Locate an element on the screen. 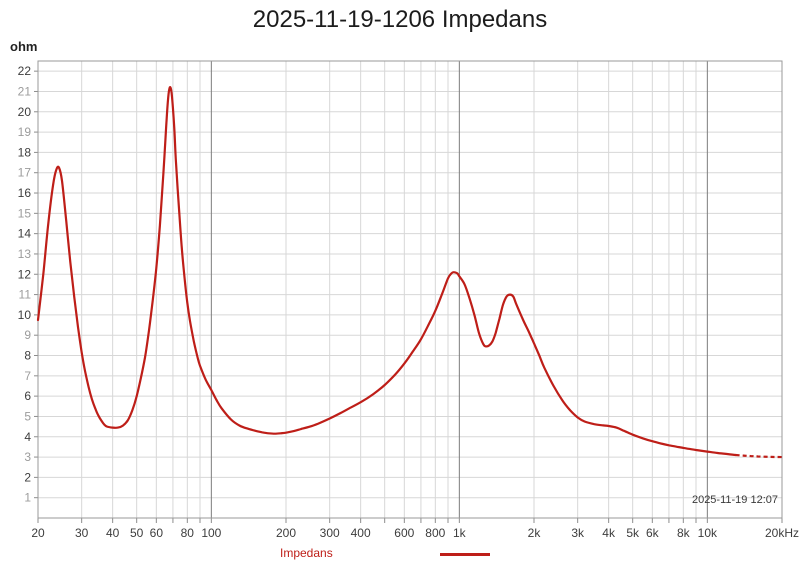  measurement-timestamp: 2025-11-19 12:07 is located at coordinates (734, 500).